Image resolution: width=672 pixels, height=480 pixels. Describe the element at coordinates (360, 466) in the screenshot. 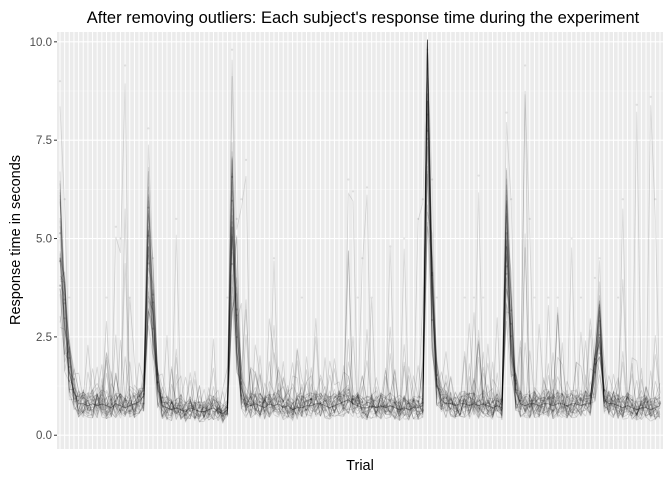

I see `x-axis-label: Trial` at that location.